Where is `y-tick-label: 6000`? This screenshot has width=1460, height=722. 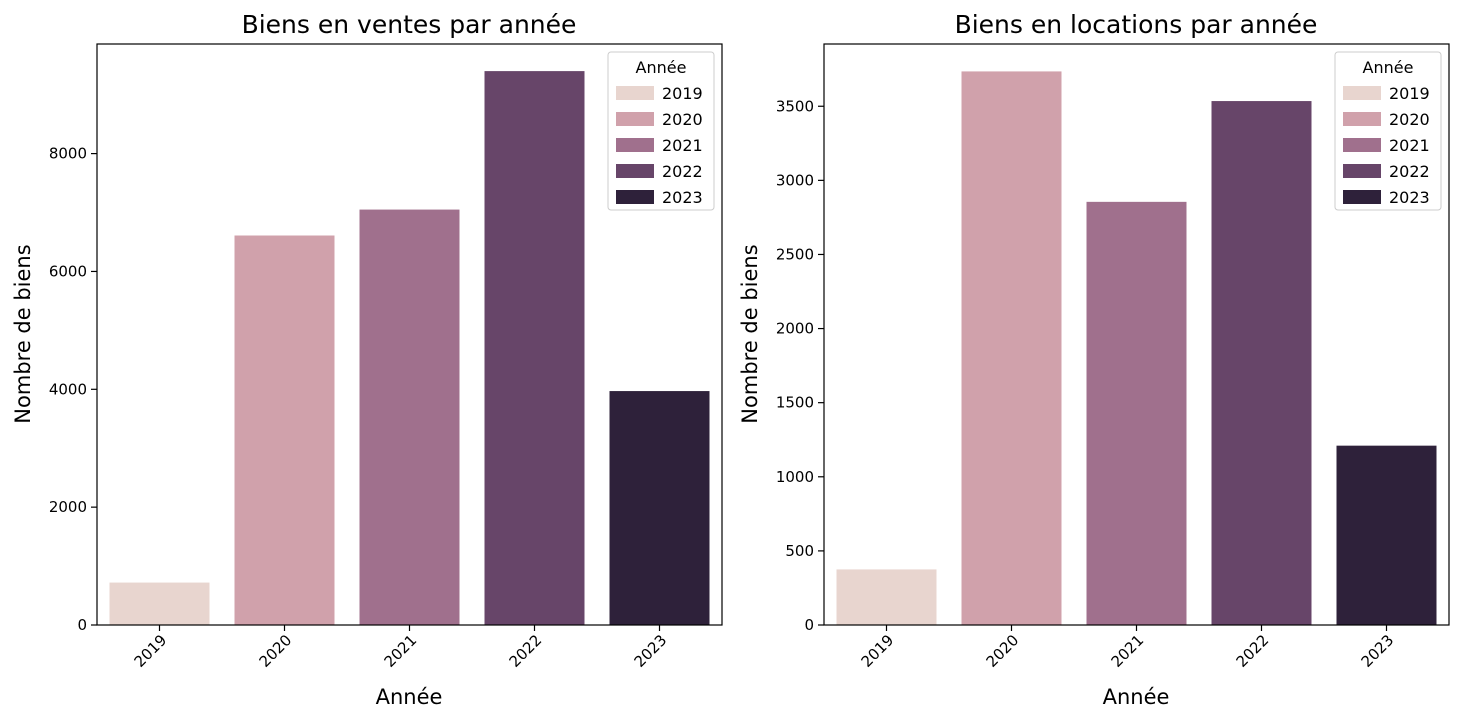 y-tick-label: 6000 is located at coordinates (68, 271).